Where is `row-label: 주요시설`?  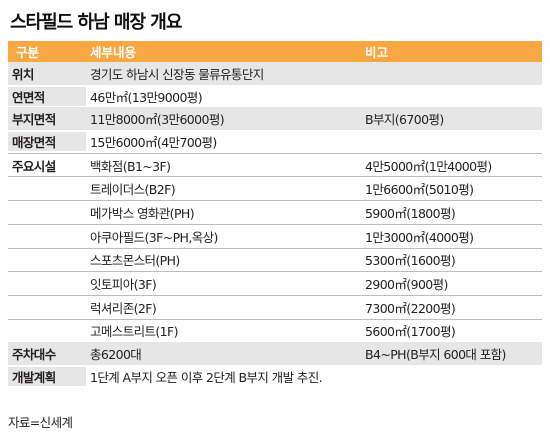 row-label: 주요시설 is located at coordinates (34, 166).